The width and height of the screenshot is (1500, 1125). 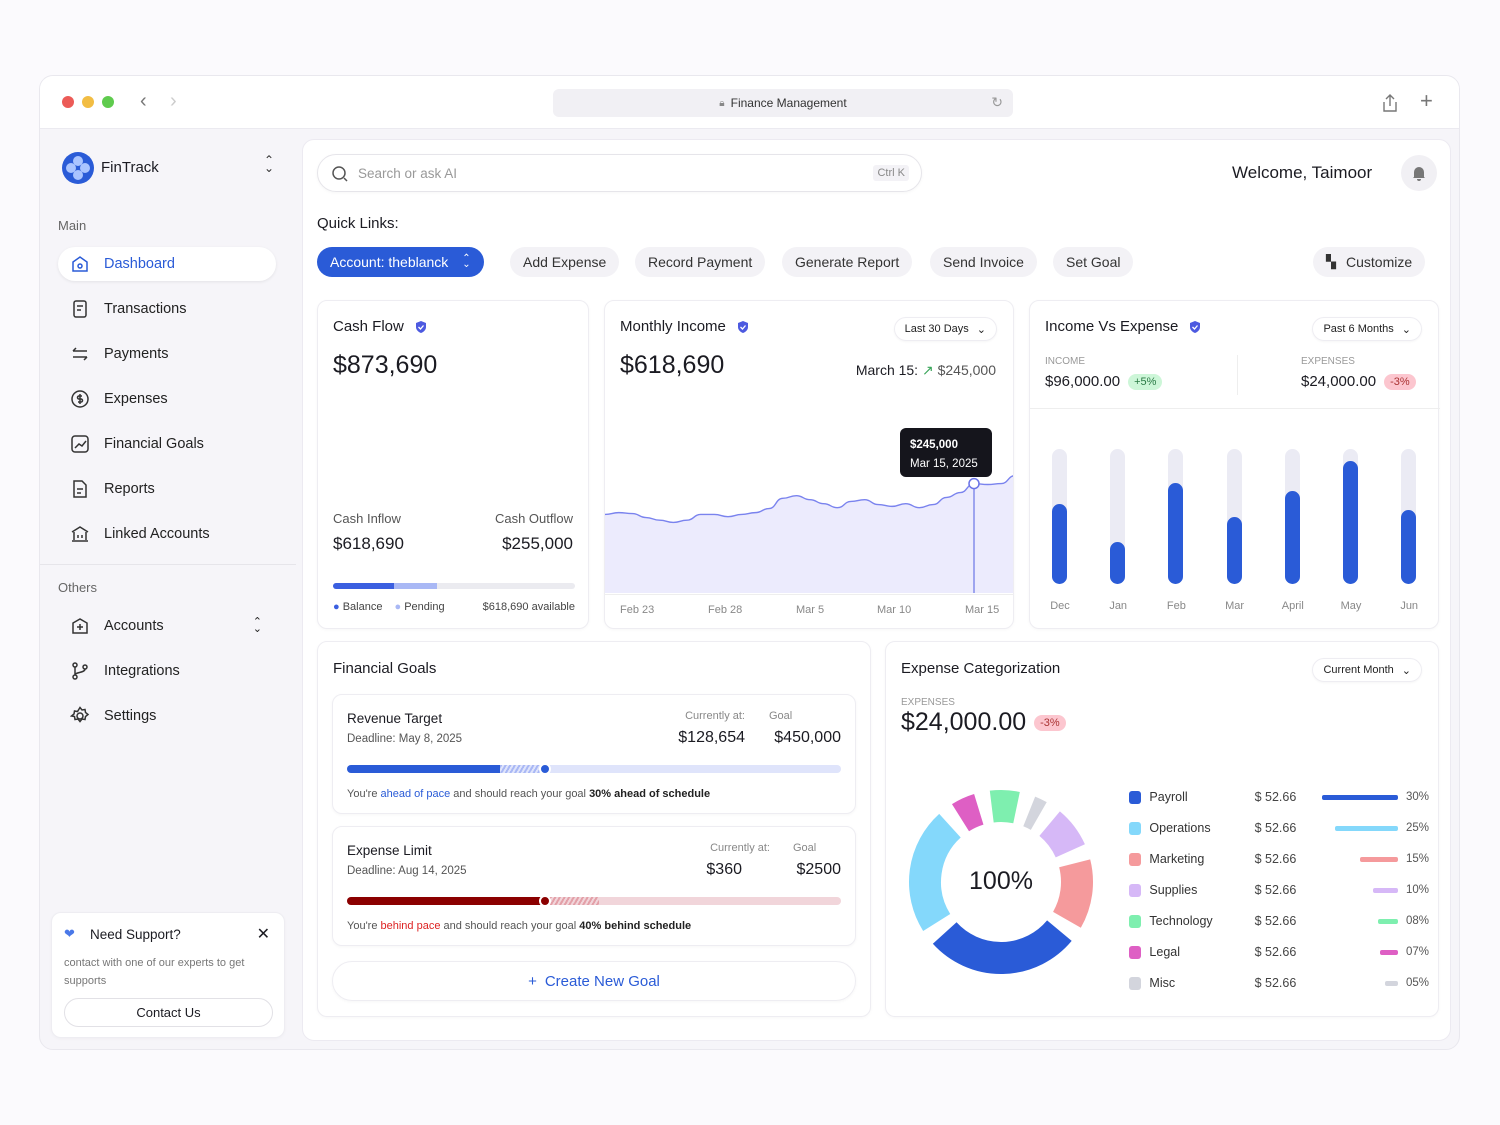 What do you see at coordinates (168, 1012) in the screenshot?
I see `contact-us-button: Contact Us` at bounding box center [168, 1012].